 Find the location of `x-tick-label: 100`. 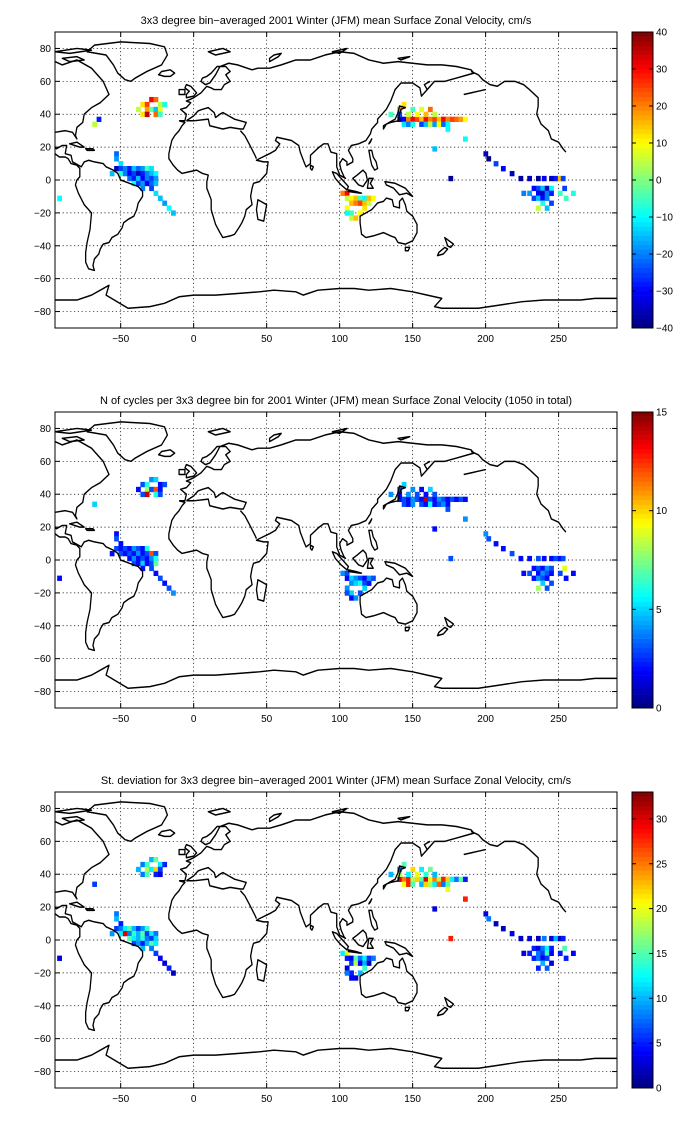

x-tick-label: 100 is located at coordinates (339, 1099).